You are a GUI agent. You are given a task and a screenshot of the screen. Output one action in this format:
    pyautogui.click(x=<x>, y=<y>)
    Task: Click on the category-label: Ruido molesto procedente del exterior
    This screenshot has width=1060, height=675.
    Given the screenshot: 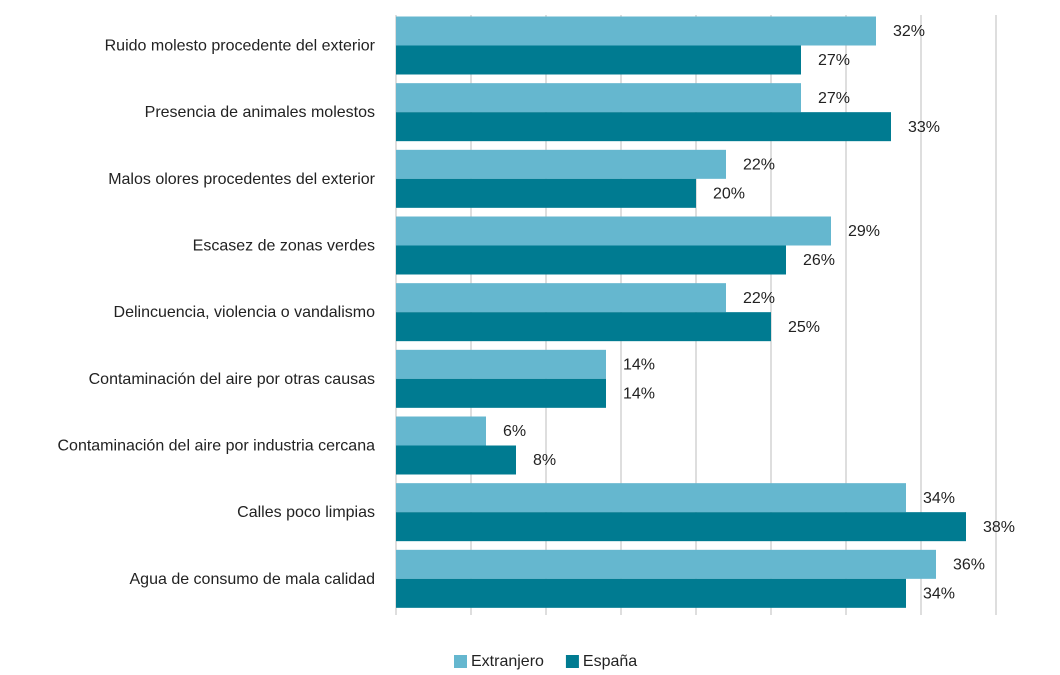 What is the action you would take?
    pyautogui.click(x=240, y=46)
    